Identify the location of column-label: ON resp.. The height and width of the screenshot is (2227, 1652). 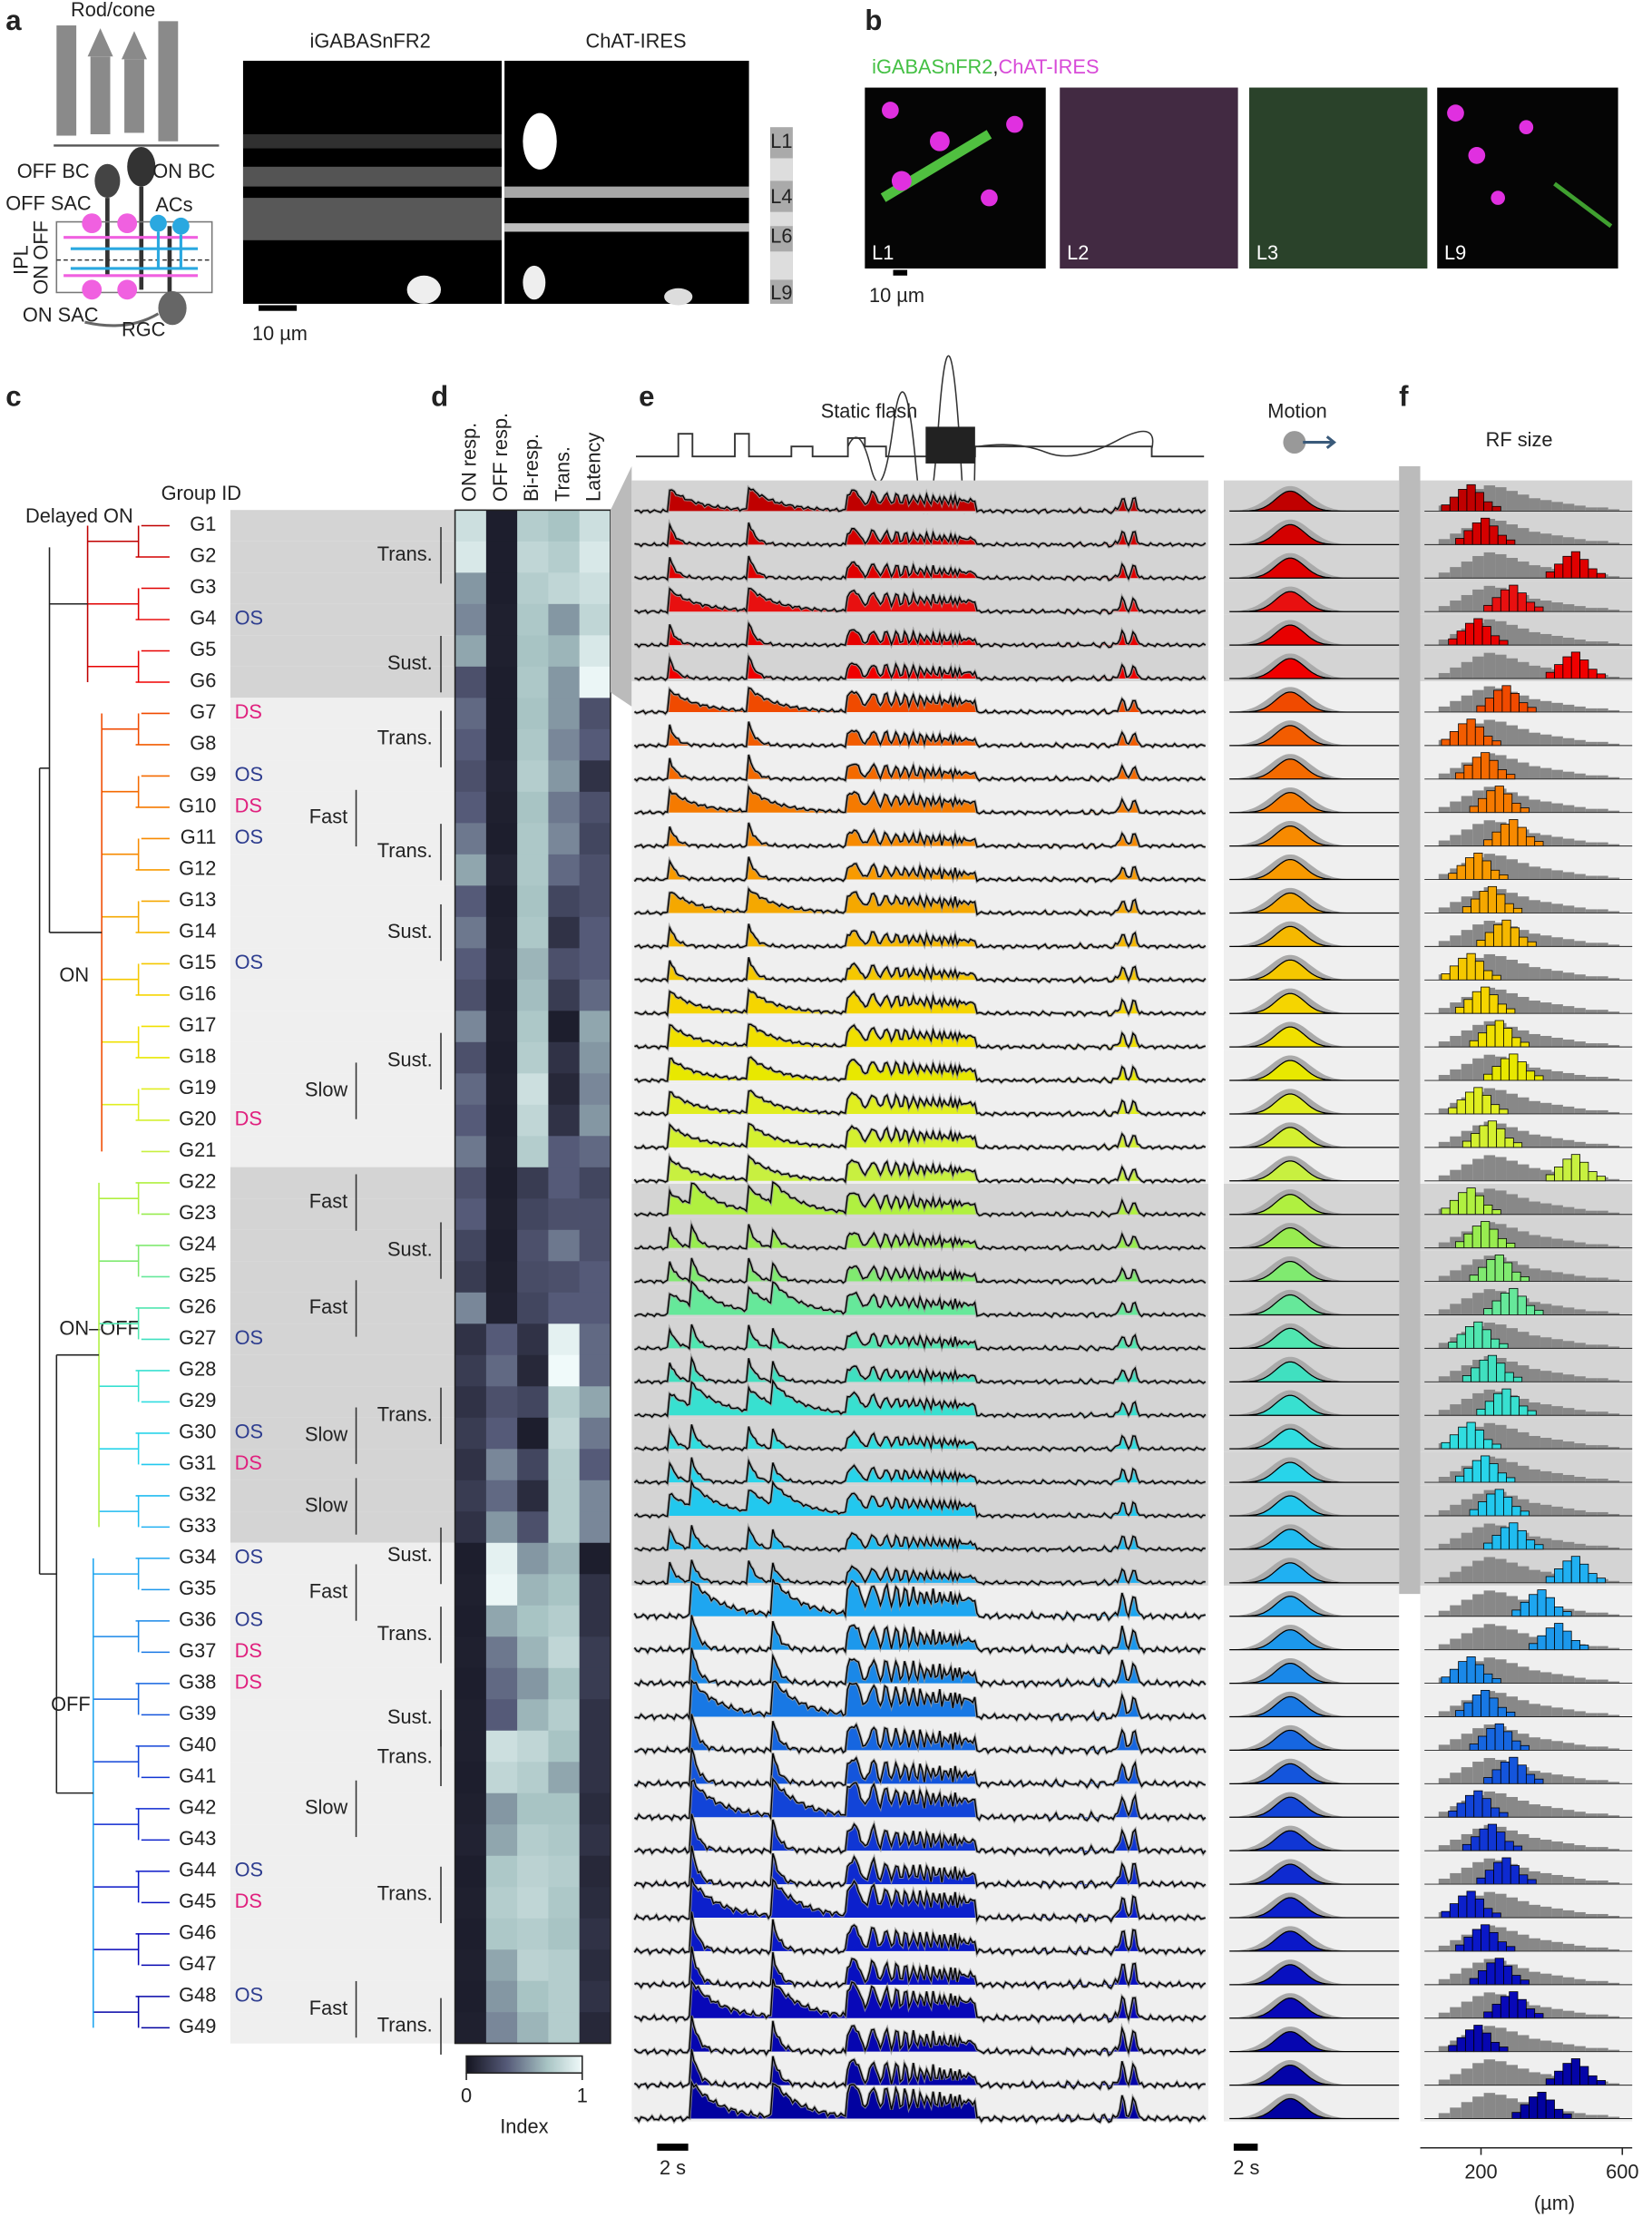
(468, 462).